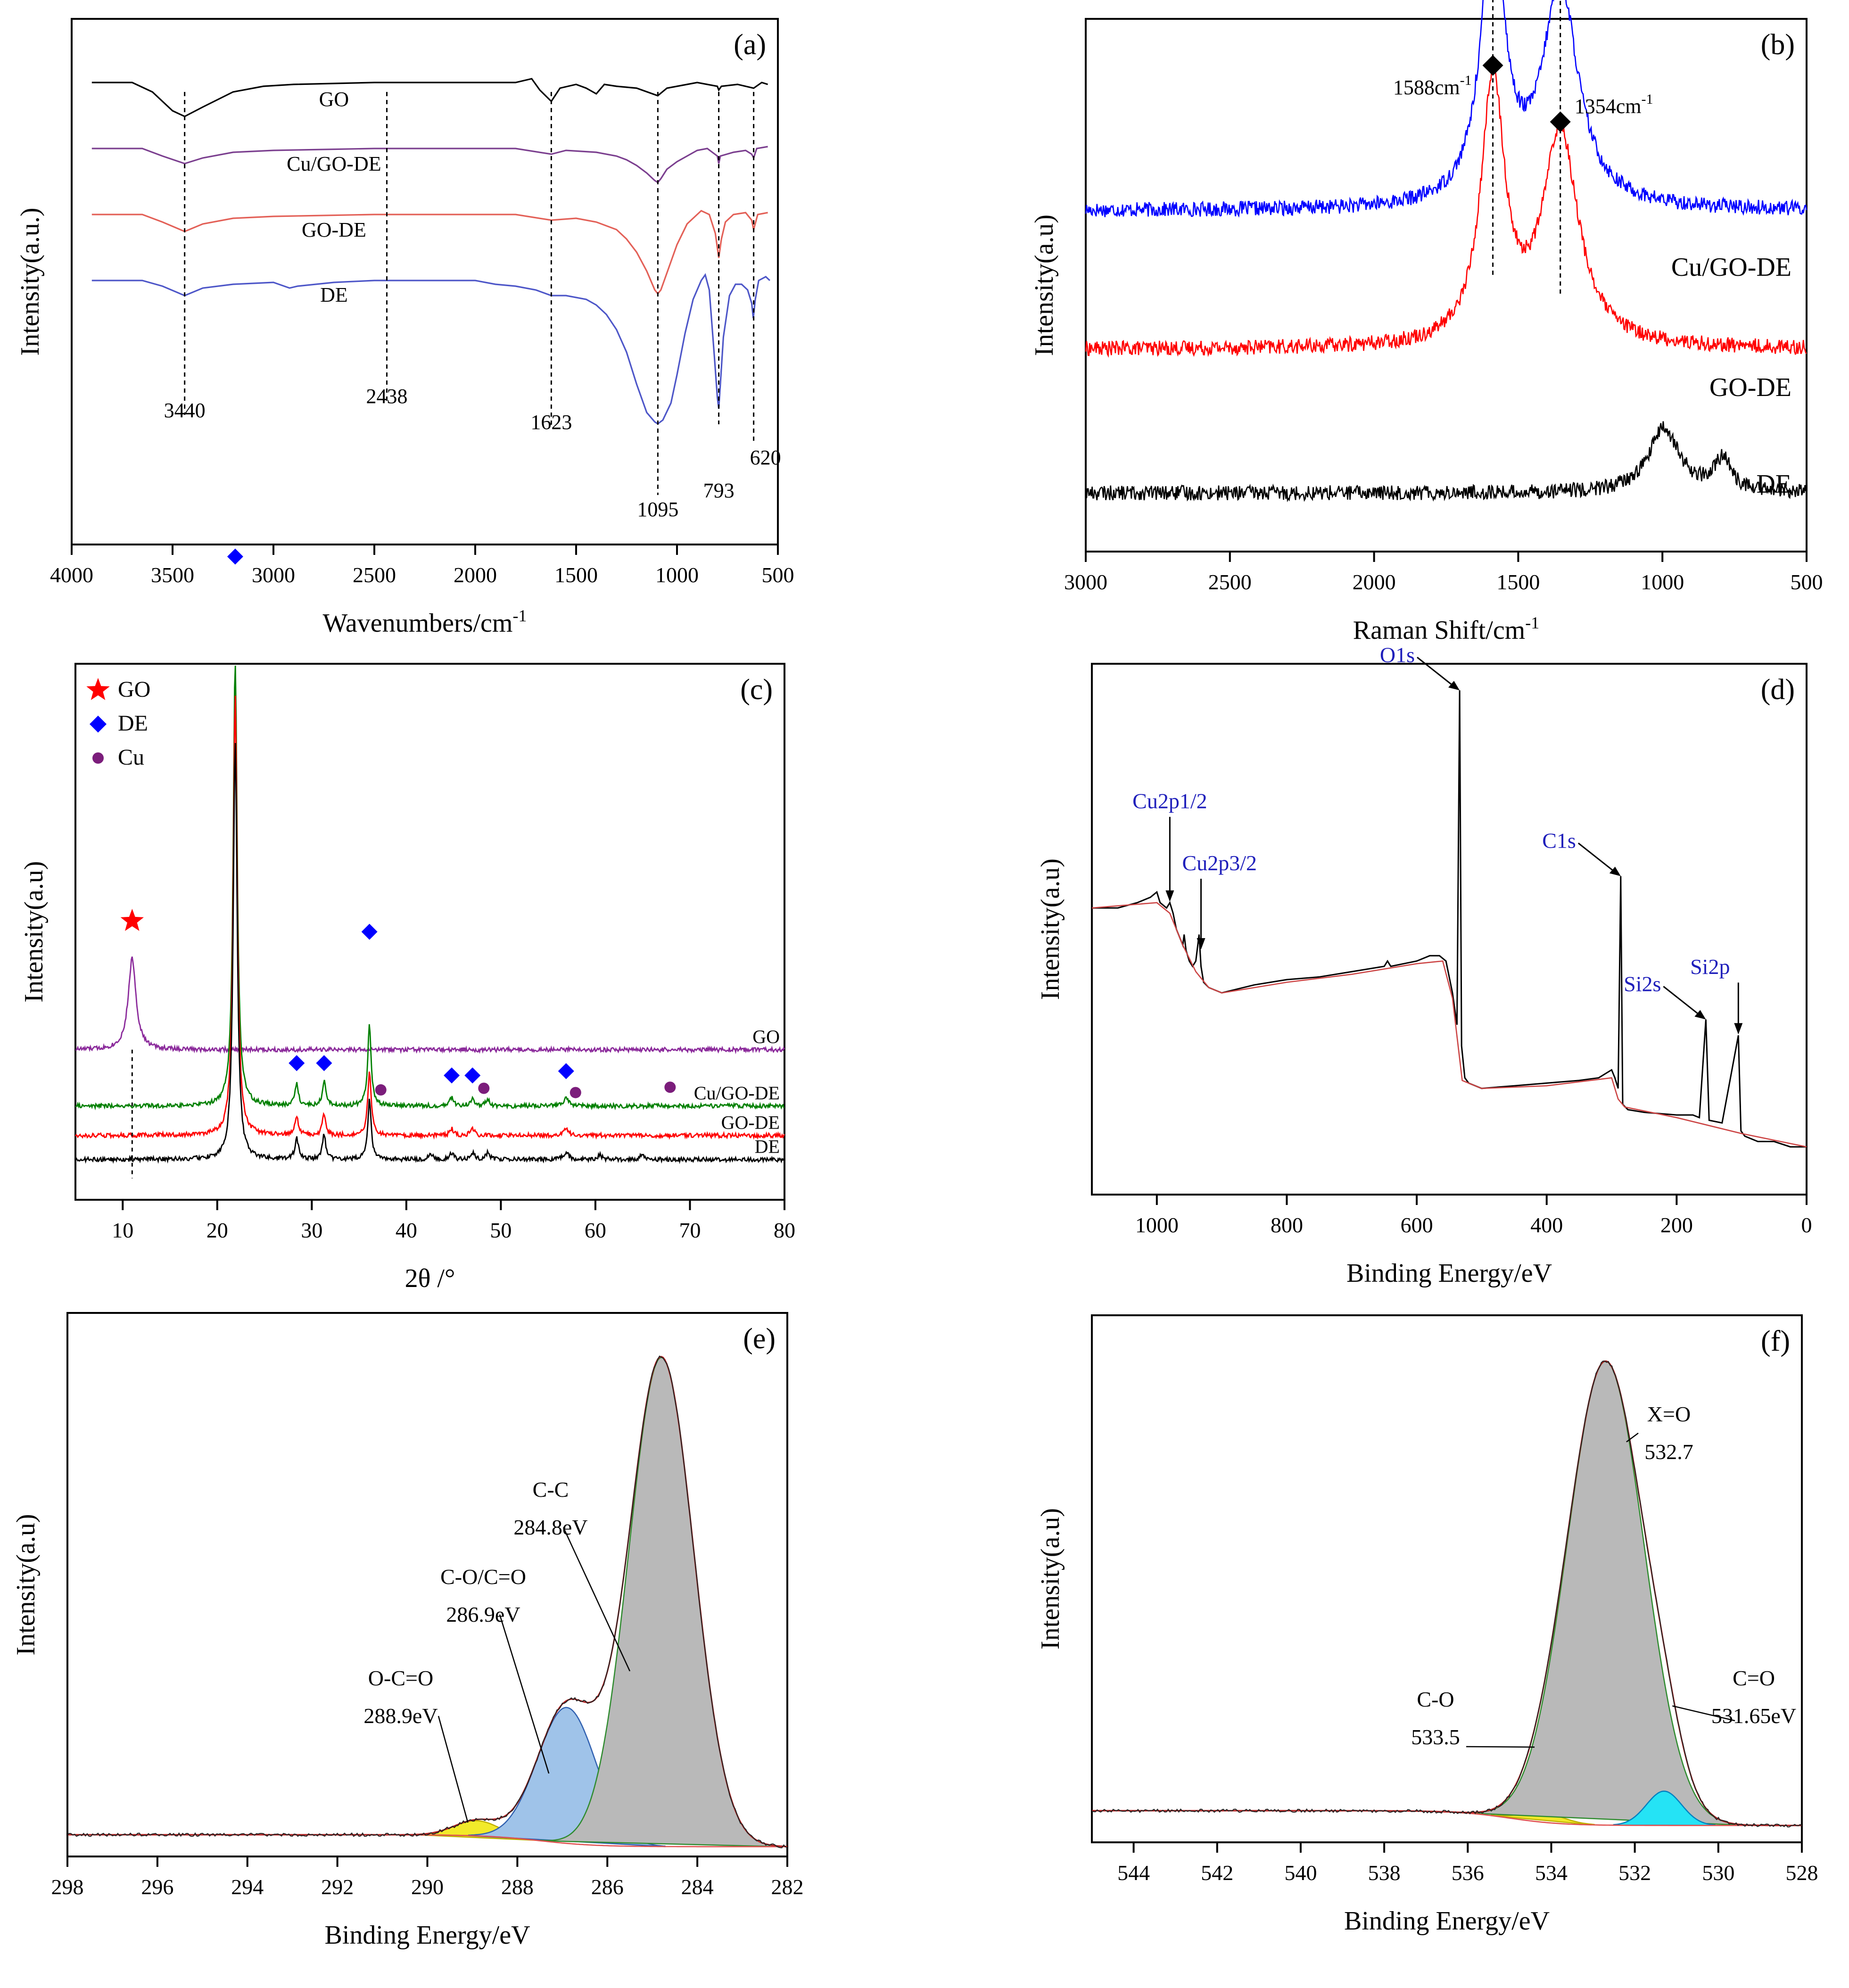 The width and height of the screenshot is (1849, 1988). What do you see at coordinates (217, 1230) in the screenshot?
I see `x-tick-label: 20` at bounding box center [217, 1230].